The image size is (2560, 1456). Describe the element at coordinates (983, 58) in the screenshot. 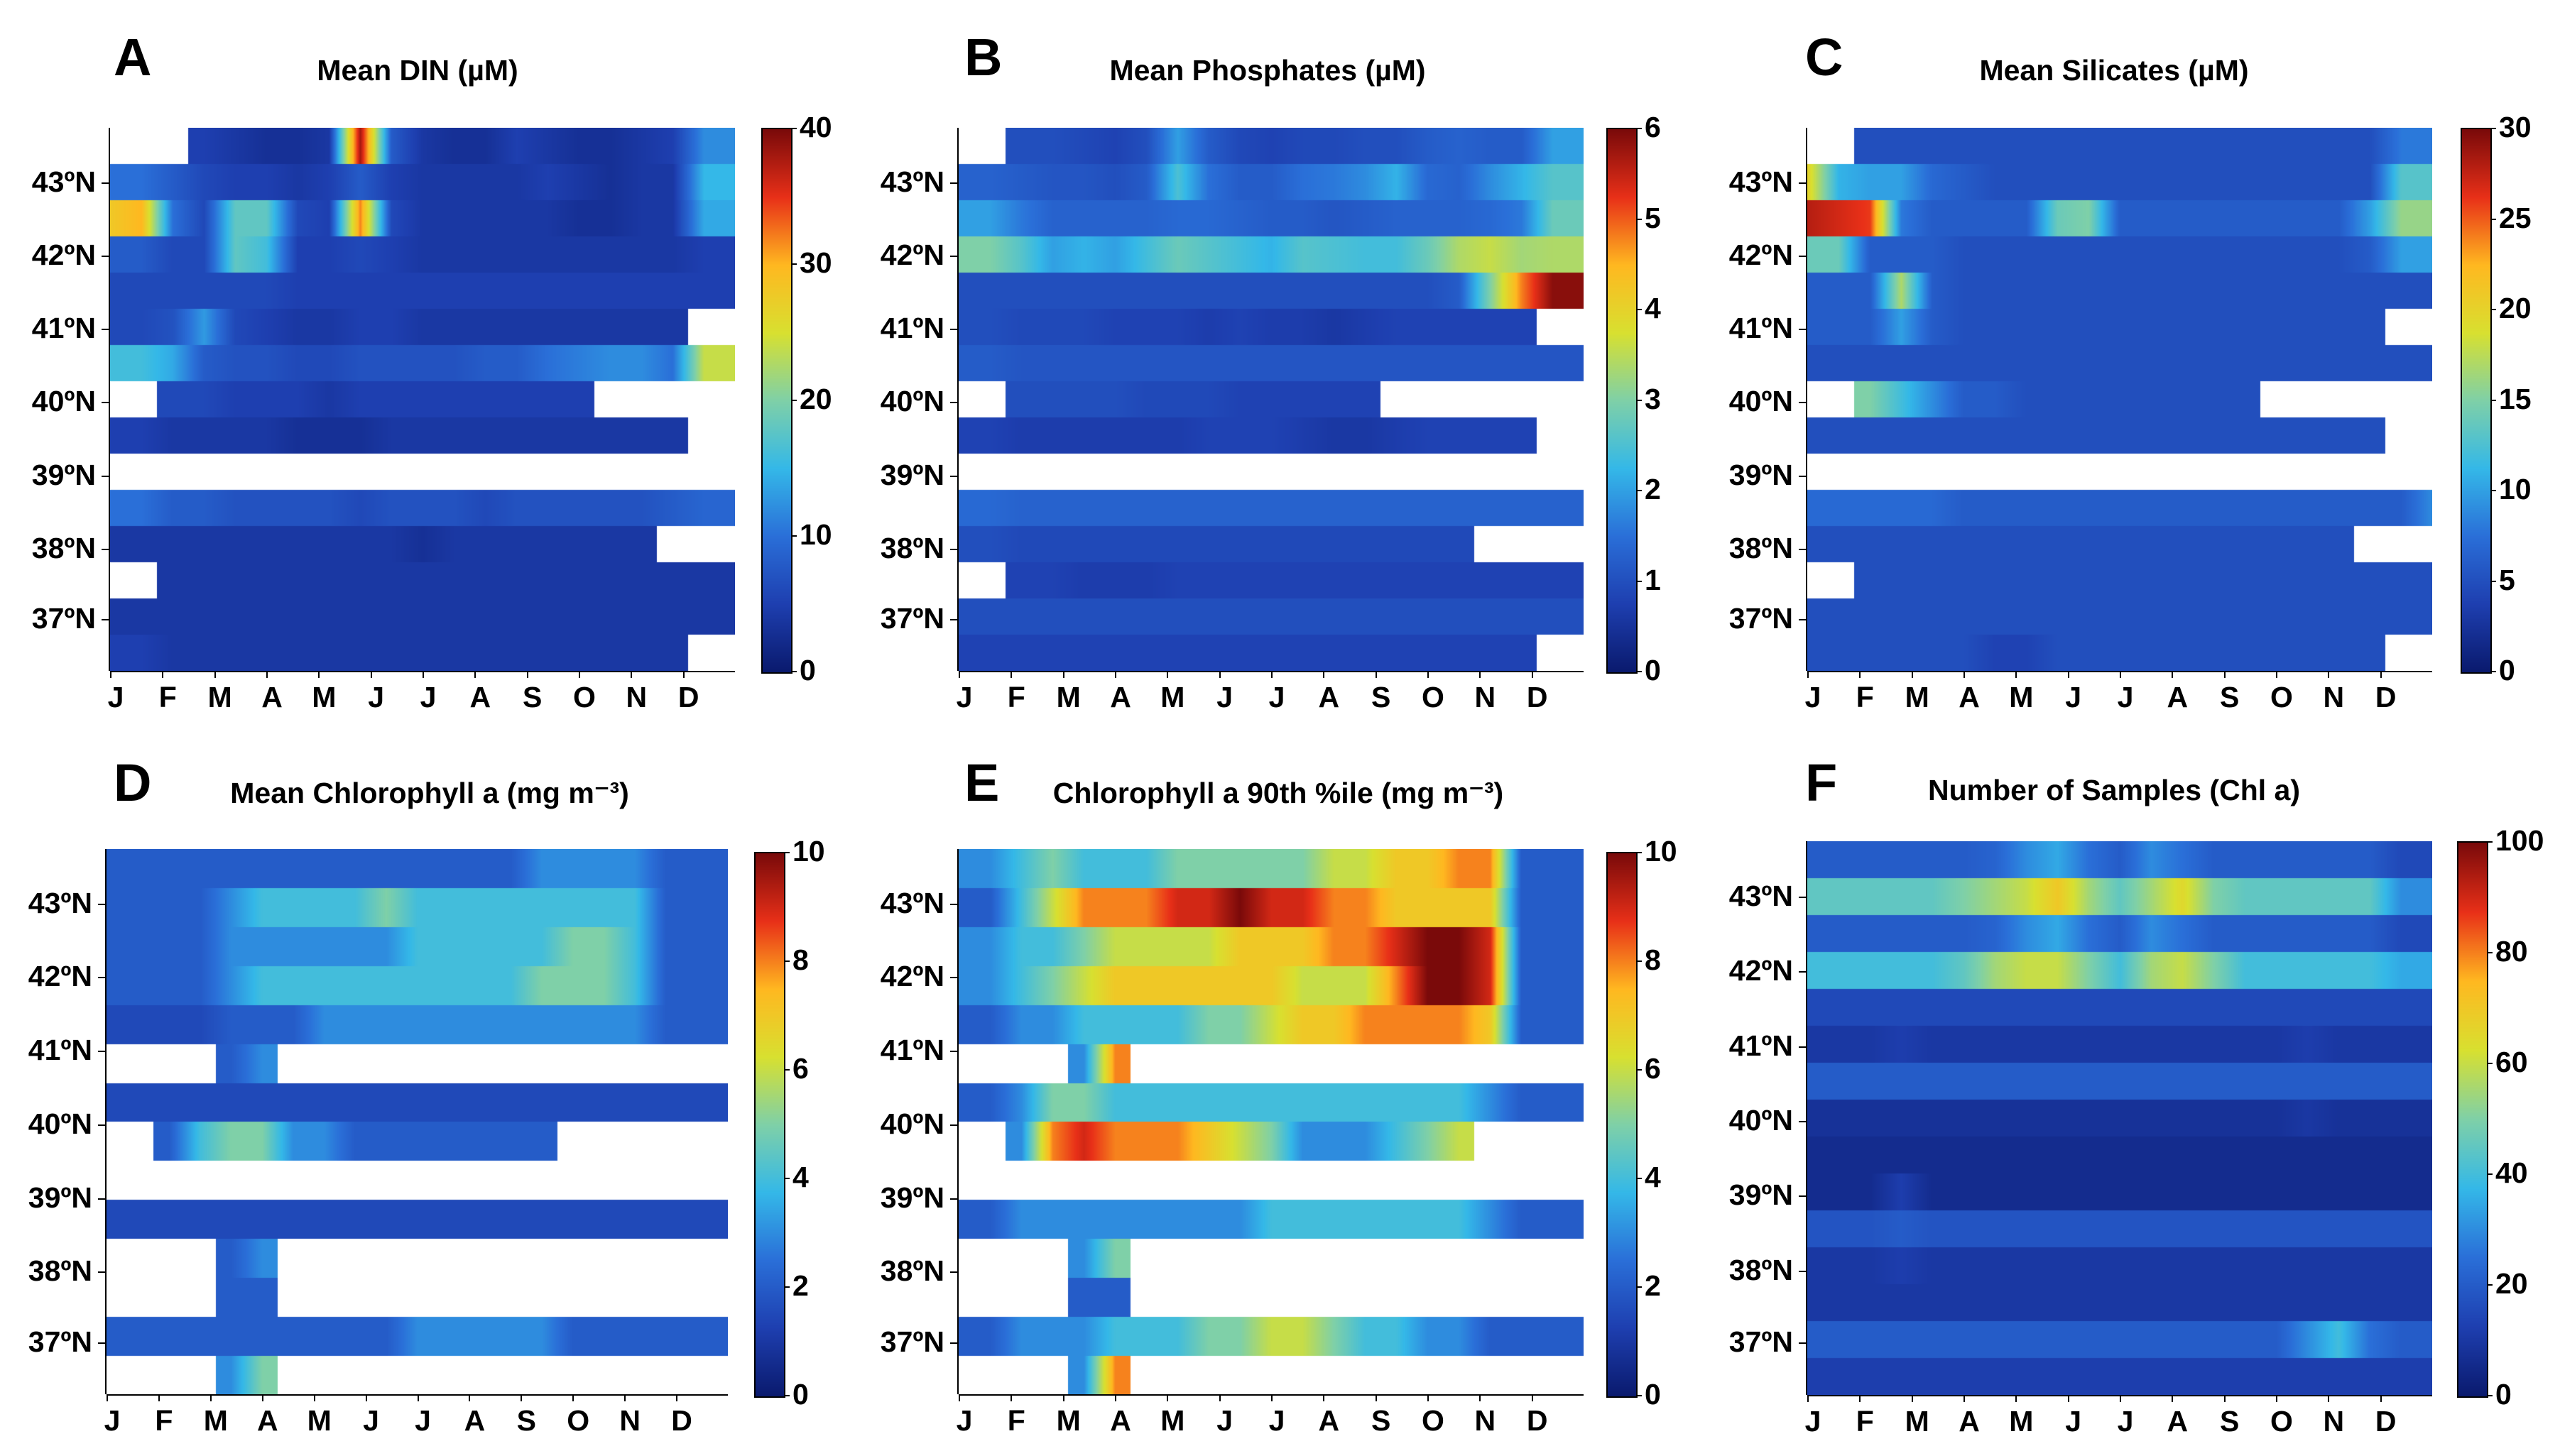

I see `panel-label: B` at that location.